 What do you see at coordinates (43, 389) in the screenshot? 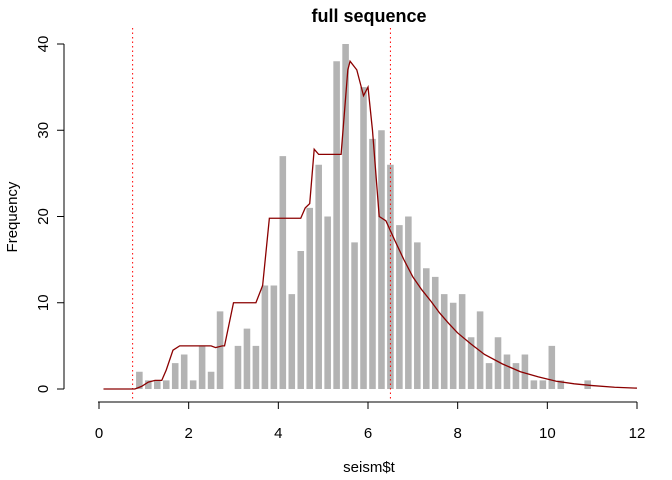
I see `y-tick-label: 0` at bounding box center [43, 389].